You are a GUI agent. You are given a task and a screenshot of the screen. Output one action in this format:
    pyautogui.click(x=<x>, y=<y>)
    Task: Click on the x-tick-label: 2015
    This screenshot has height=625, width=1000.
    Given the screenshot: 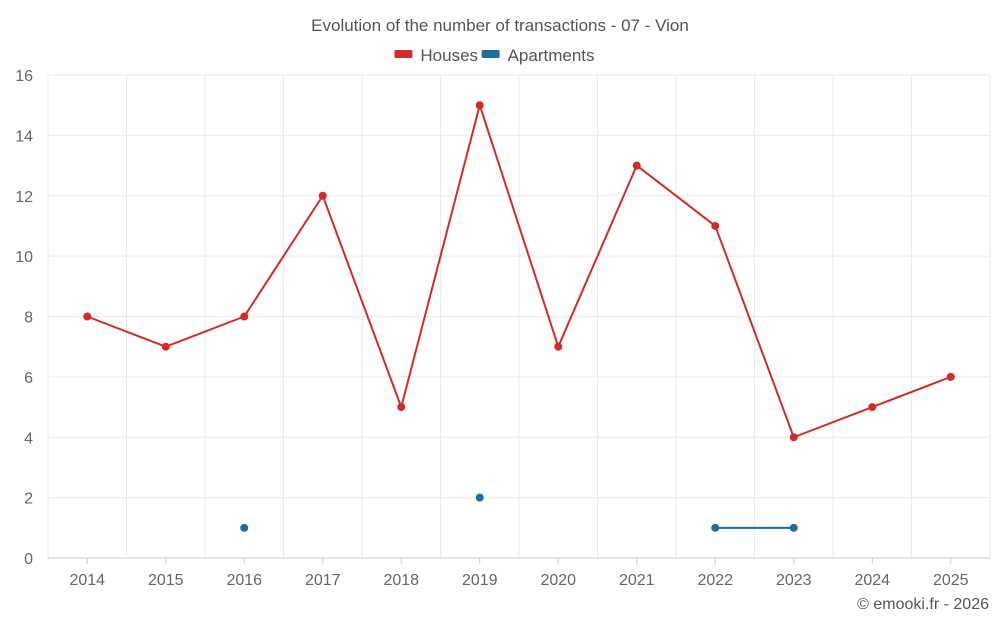 What is the action you would take?
    pyautogui.click(x=166, y=580)
    